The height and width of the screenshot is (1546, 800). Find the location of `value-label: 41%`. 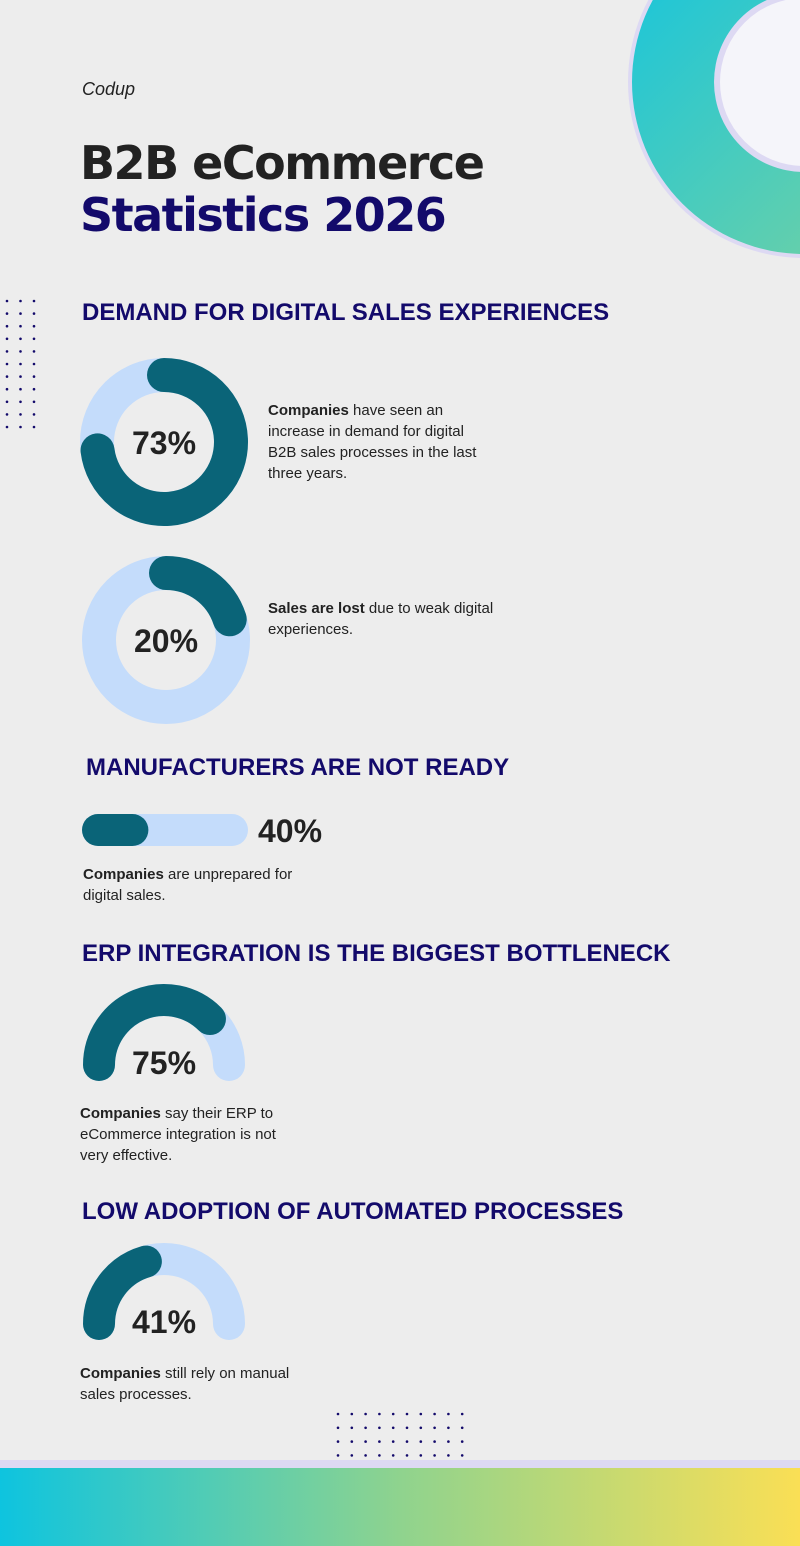

value-label: 41% is located at coordinates (164, 1322).